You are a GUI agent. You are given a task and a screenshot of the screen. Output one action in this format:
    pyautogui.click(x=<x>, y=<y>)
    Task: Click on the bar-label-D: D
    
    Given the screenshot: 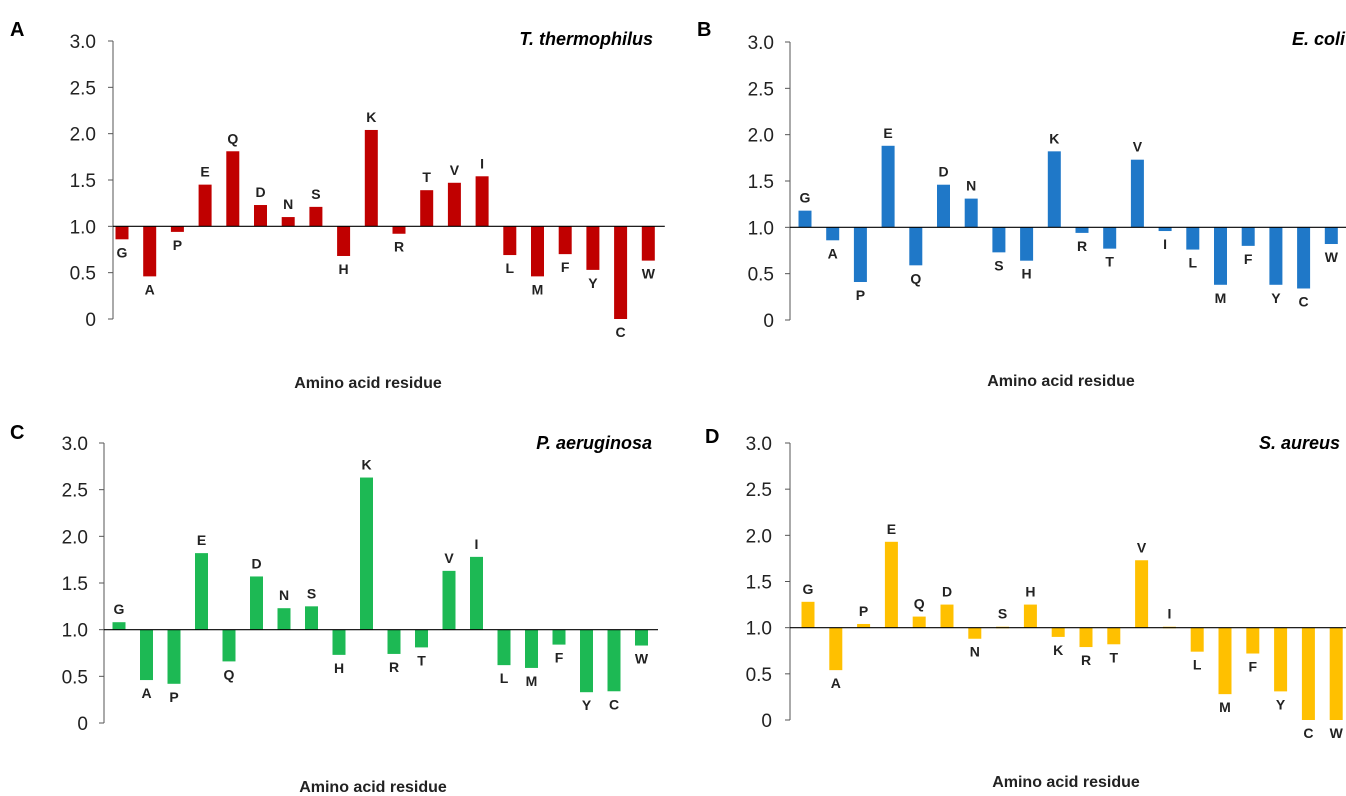 What is the action you would take?
    pyautogui.click(x=943, y=172)
    